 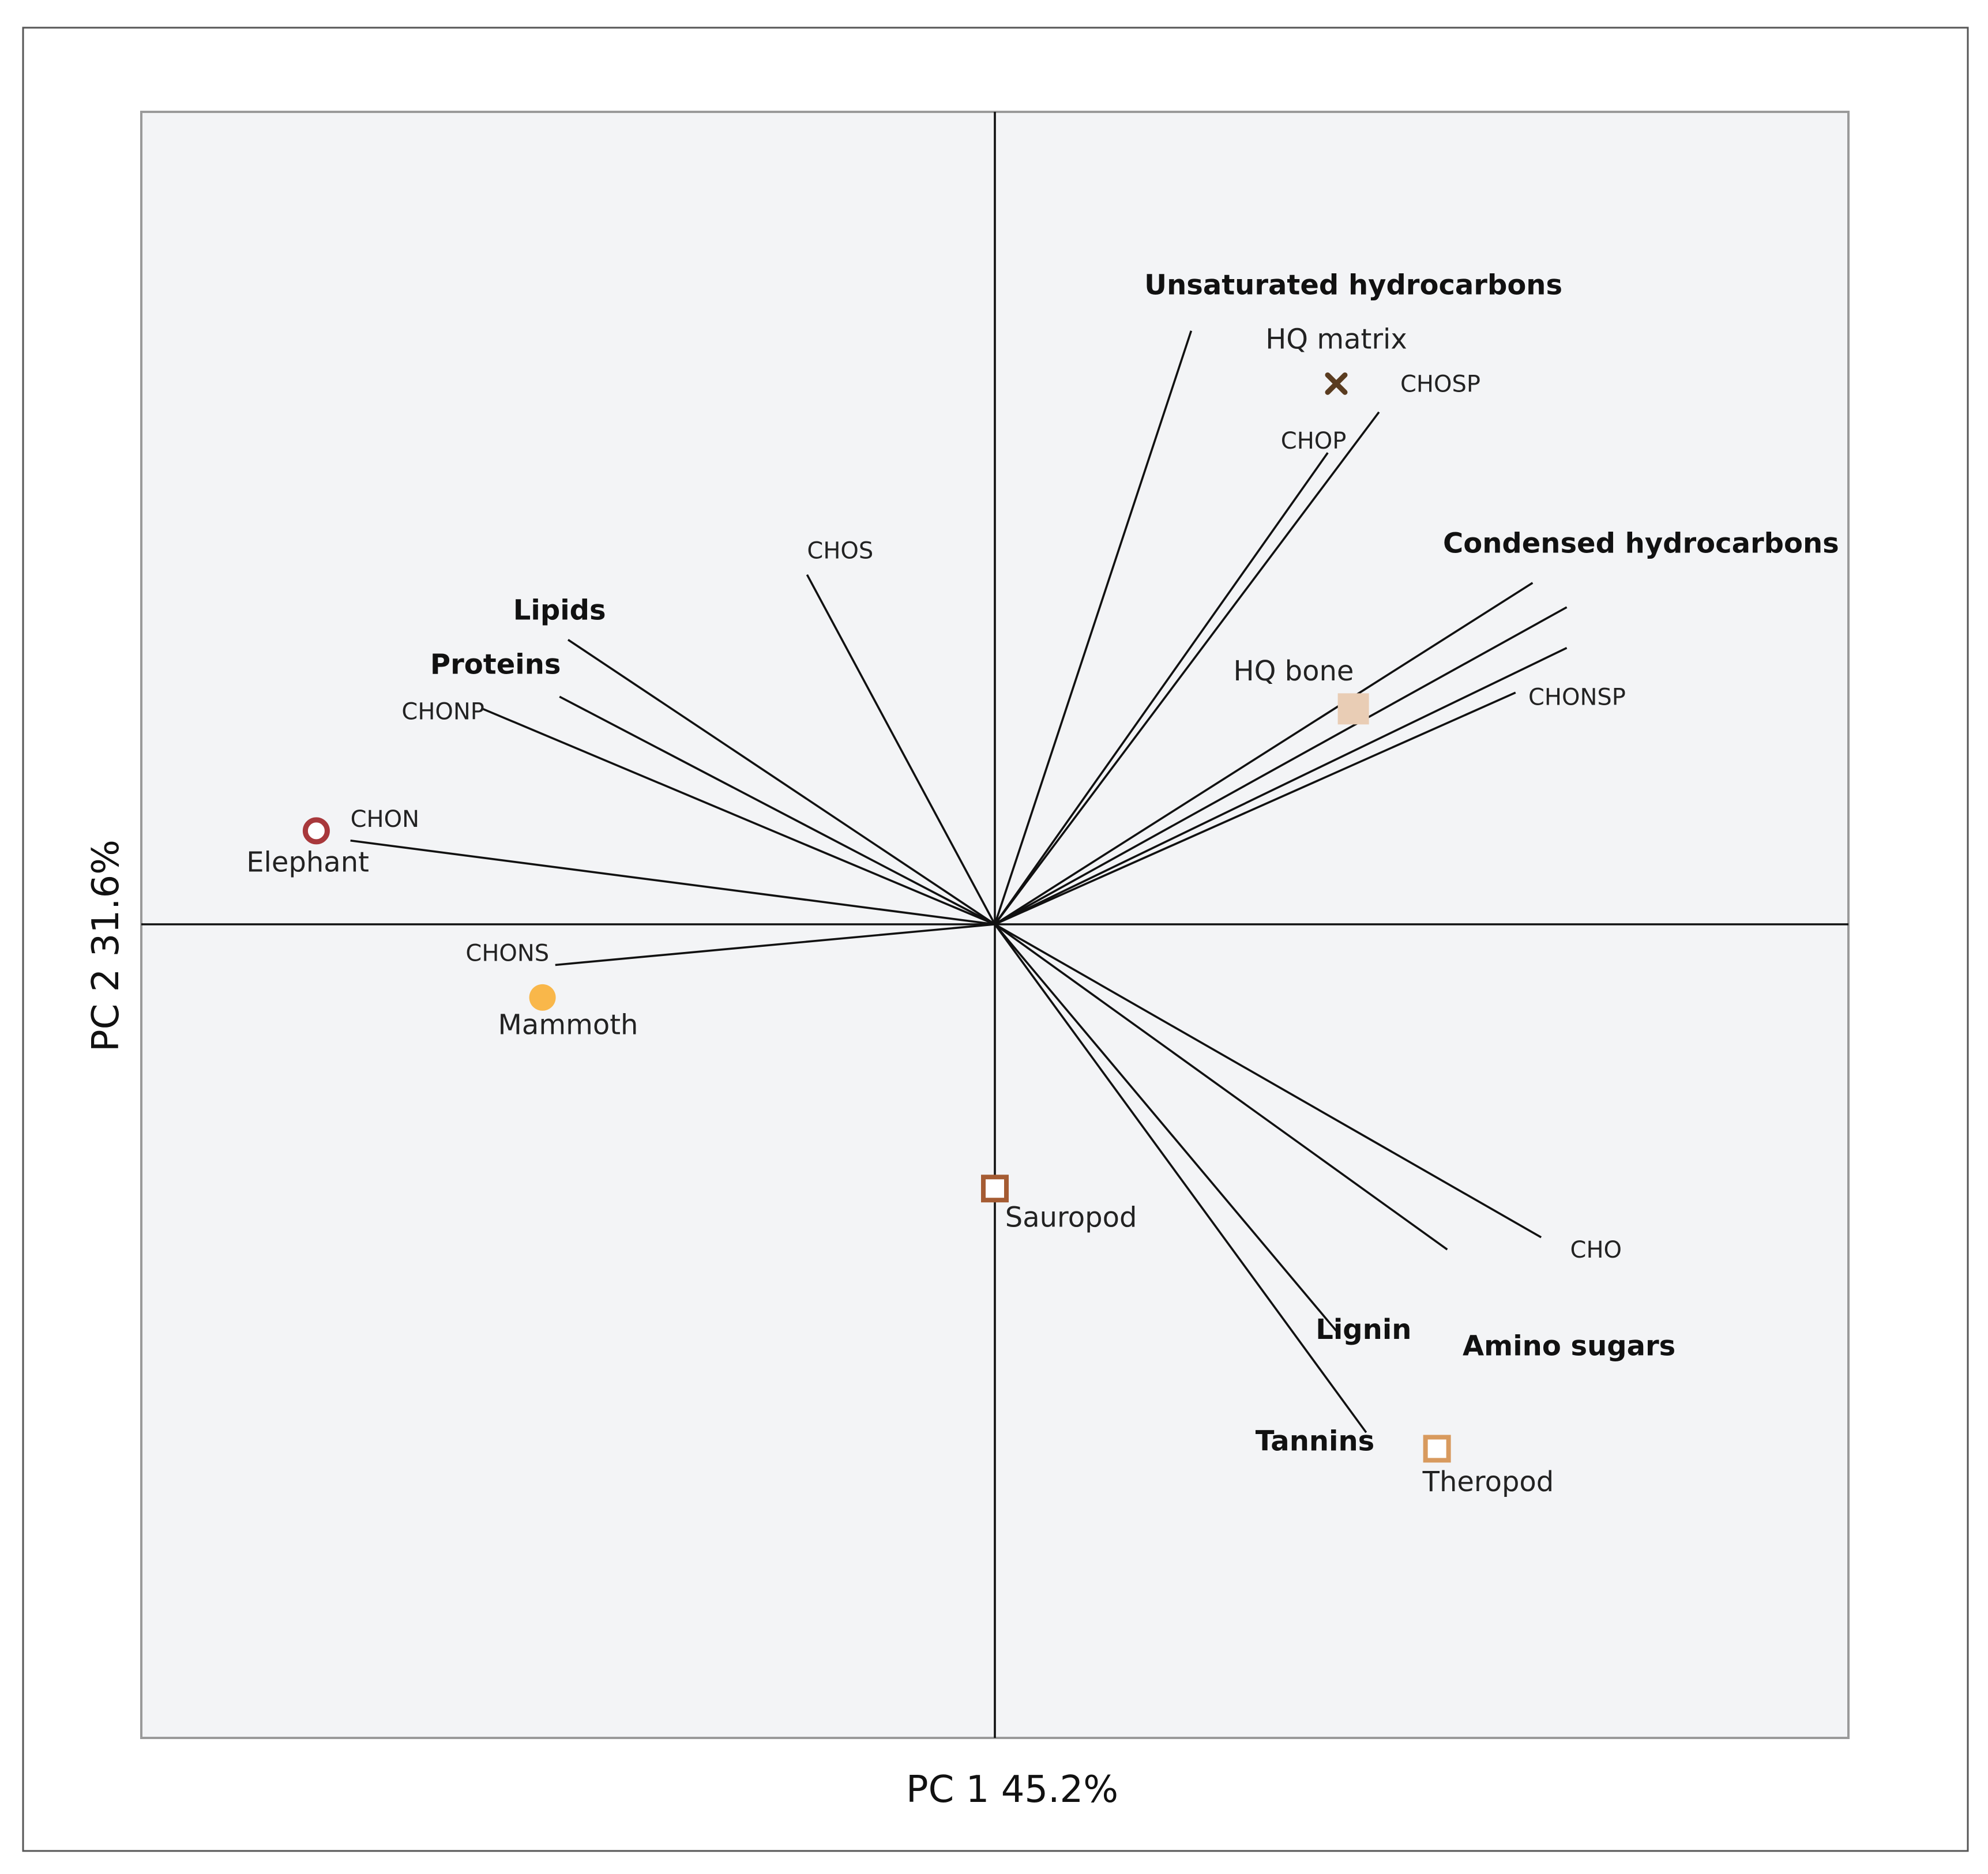 I want to click on loading-line-cho, so click(x=1268, y=1081).